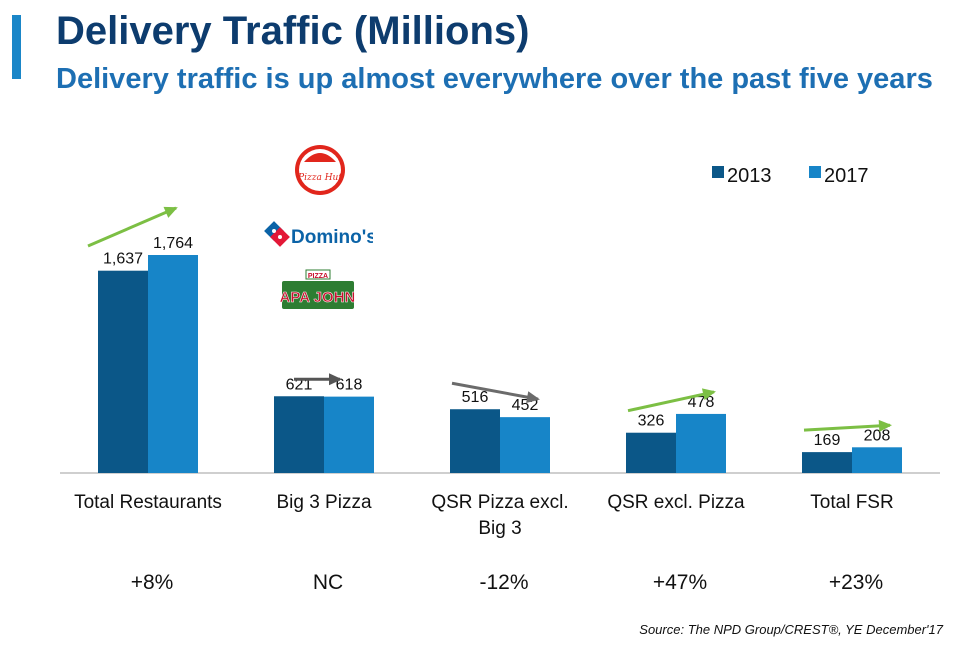 This screenshot has width=963, height=649. I want to click on data-label-2017-4: 208, so click(877, 435).